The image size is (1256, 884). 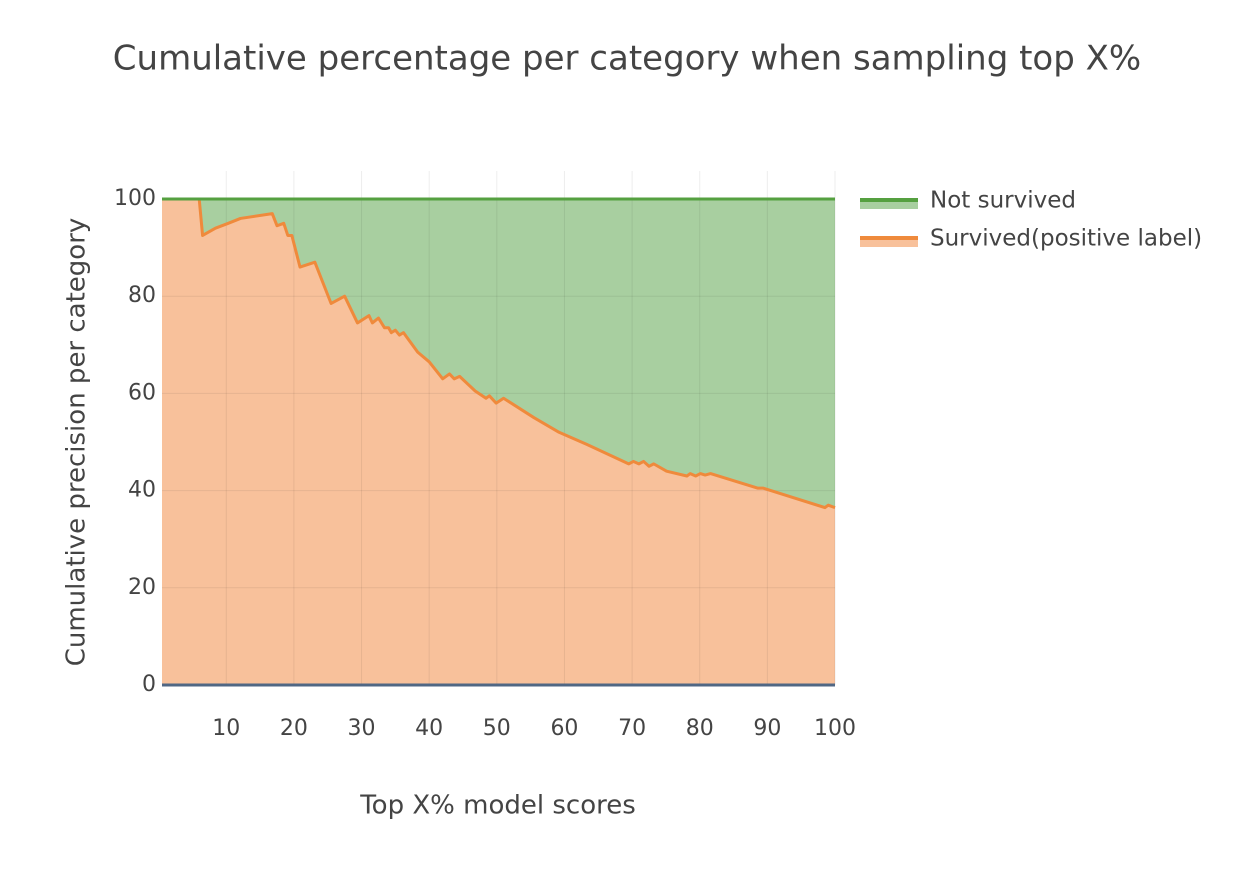 What do you see at coordinates (362, 728) in the screenshot?
I see `x-tick-label: 30` at bounding box center [362, 728].